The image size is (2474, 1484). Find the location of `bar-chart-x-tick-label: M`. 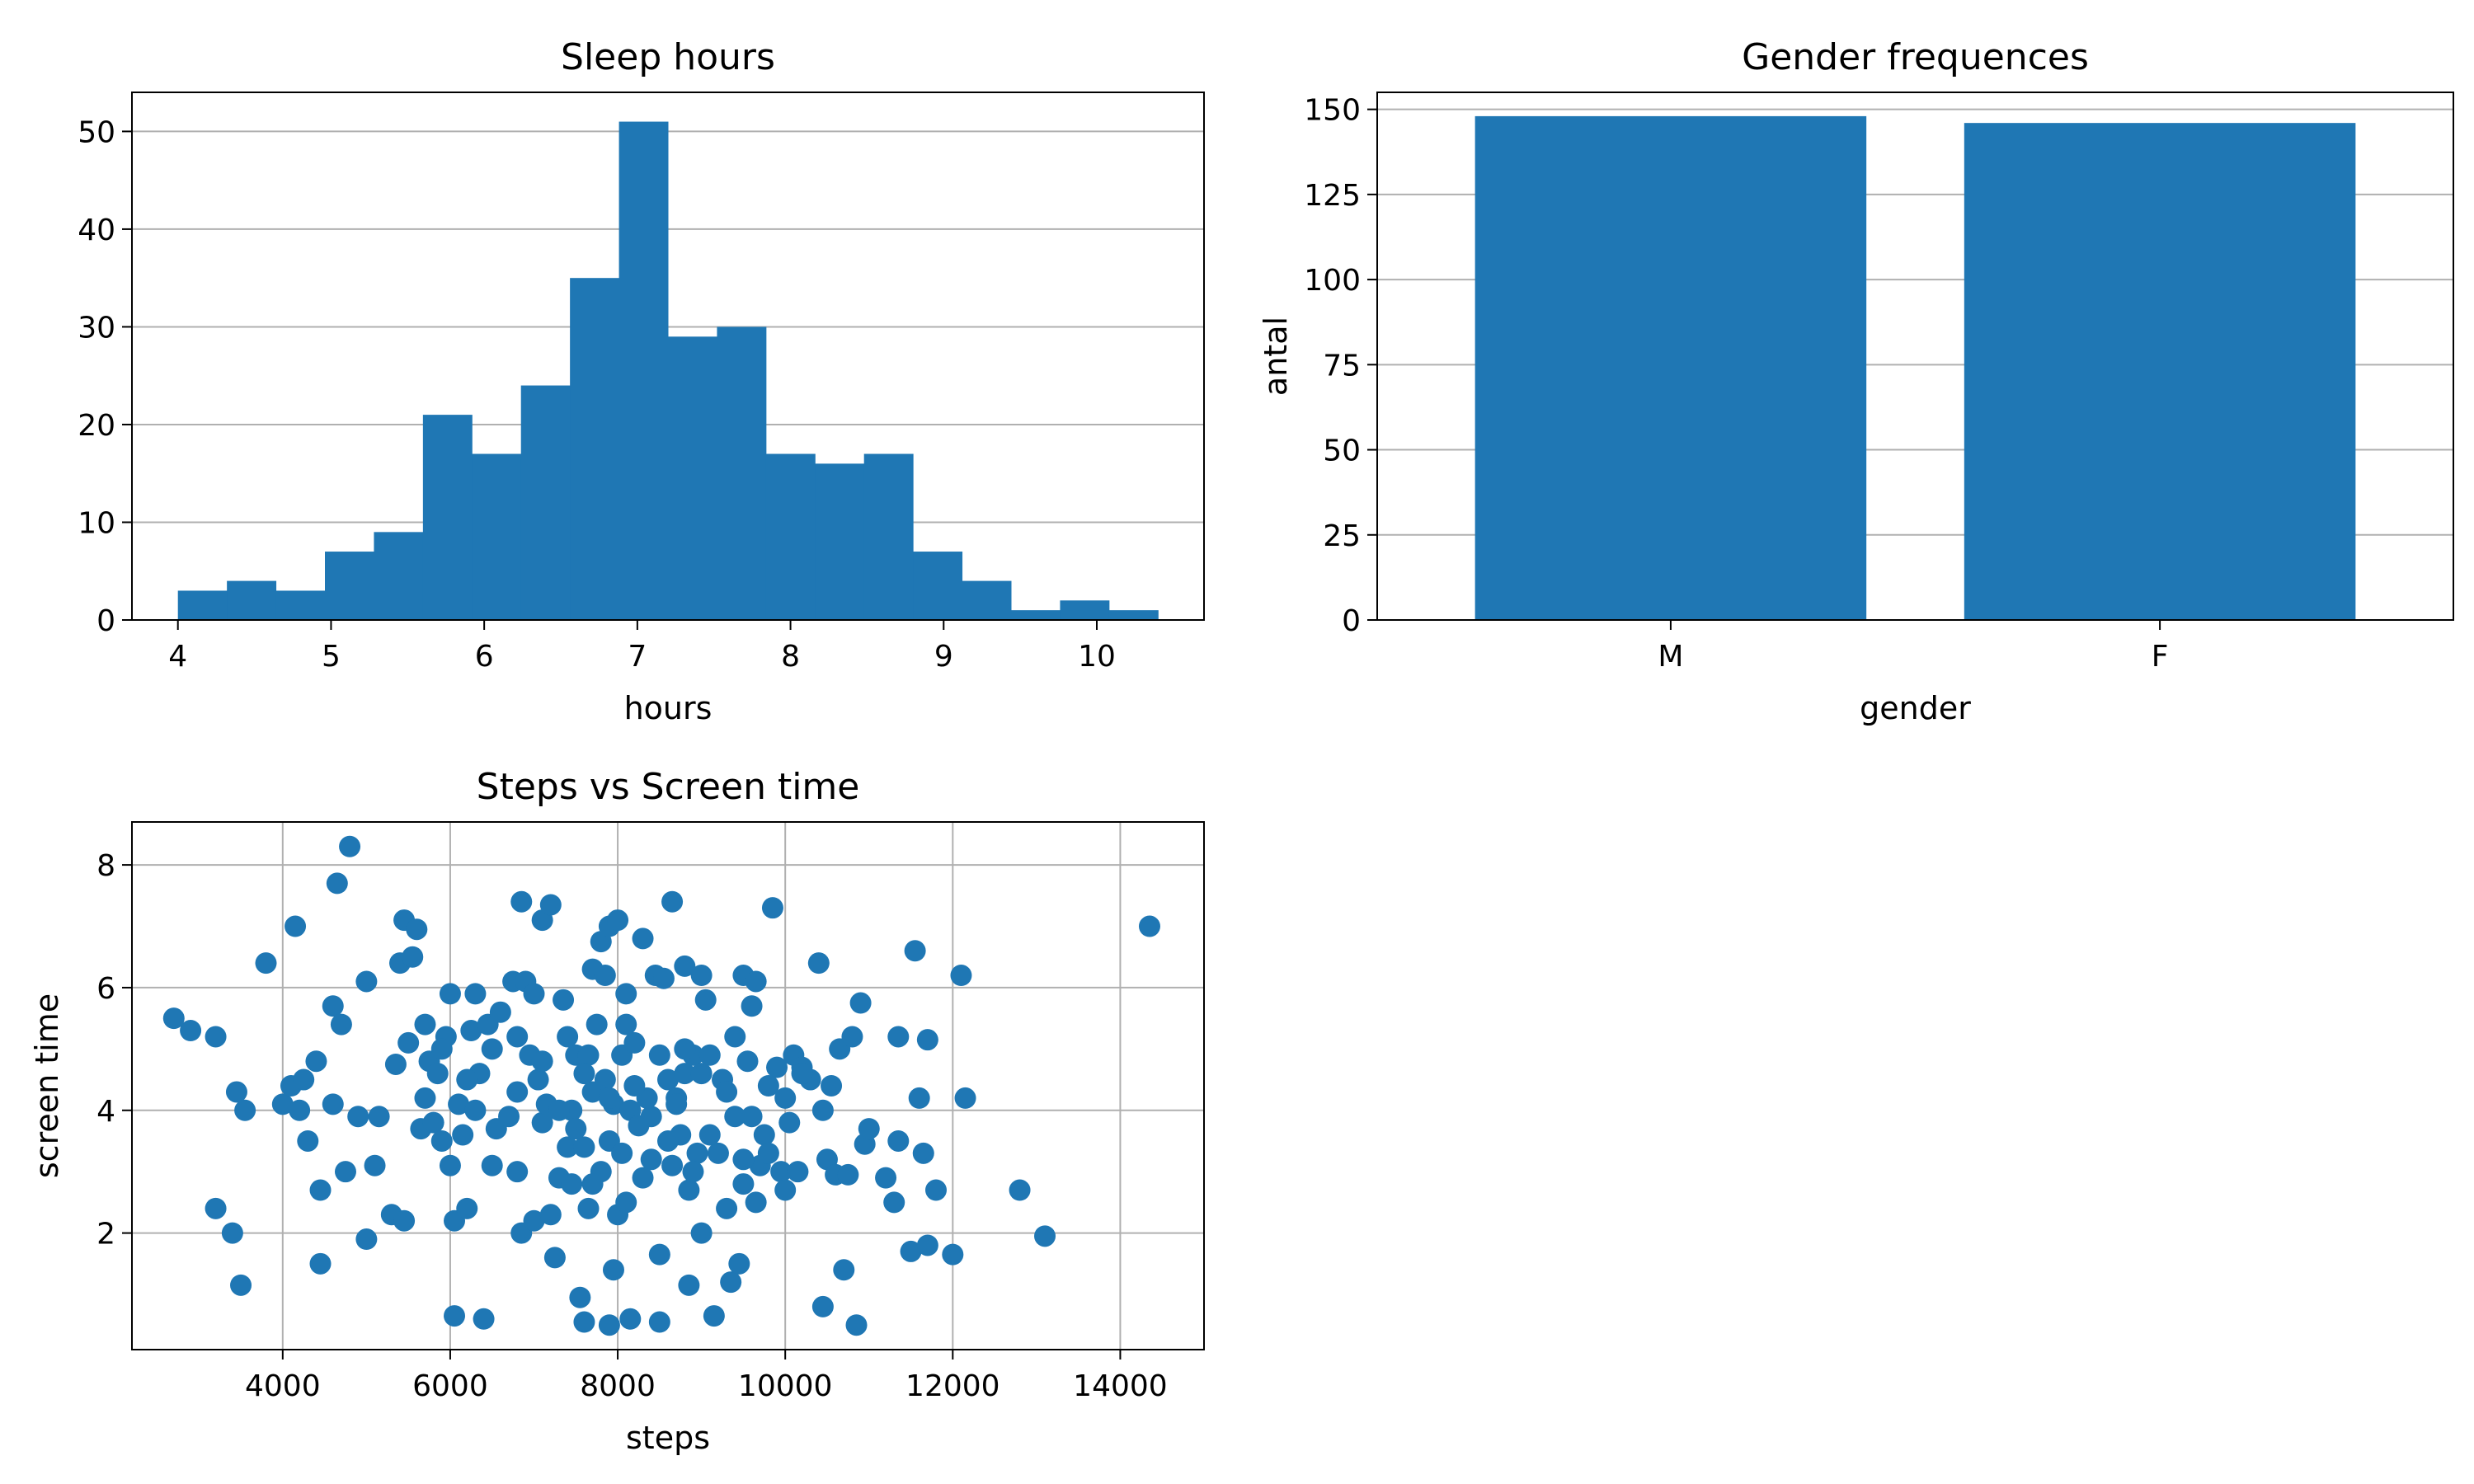

bar-chart-x-tick-label: M is located at coordinates (1670, 657).